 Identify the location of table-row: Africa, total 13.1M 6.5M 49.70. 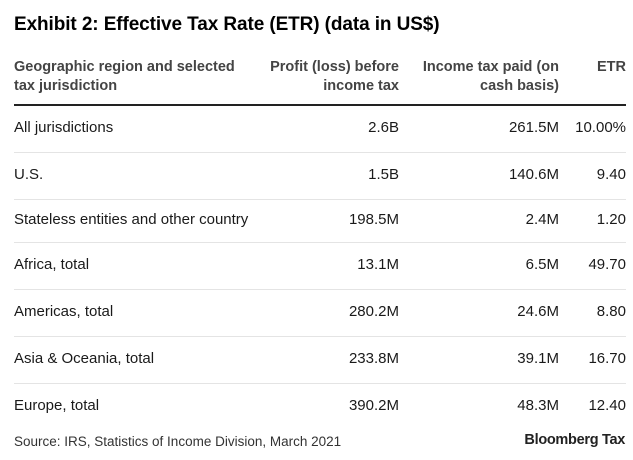
(320, 266).